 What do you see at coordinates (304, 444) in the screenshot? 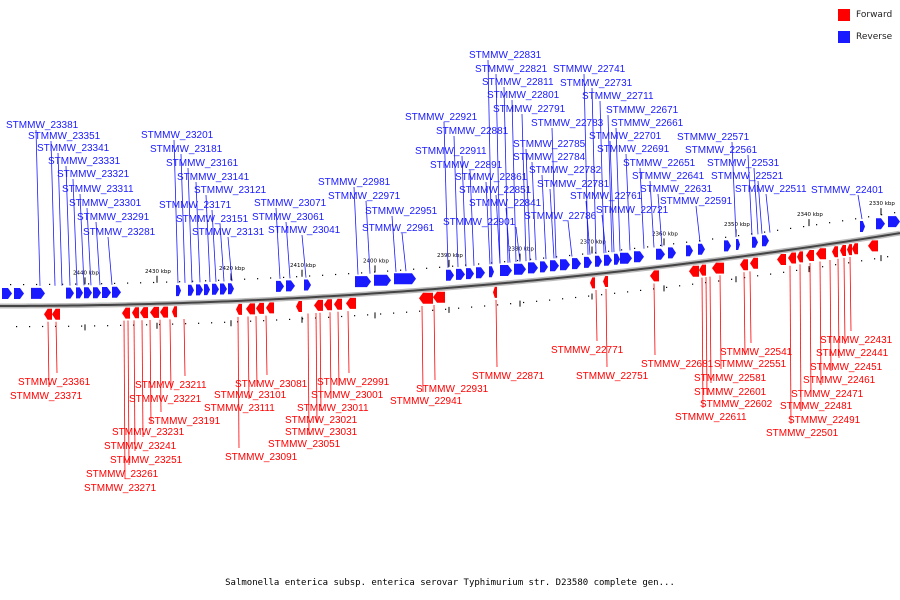
I see `forward-gene-label: STMMW_23051` at bounding box center [304, 444].